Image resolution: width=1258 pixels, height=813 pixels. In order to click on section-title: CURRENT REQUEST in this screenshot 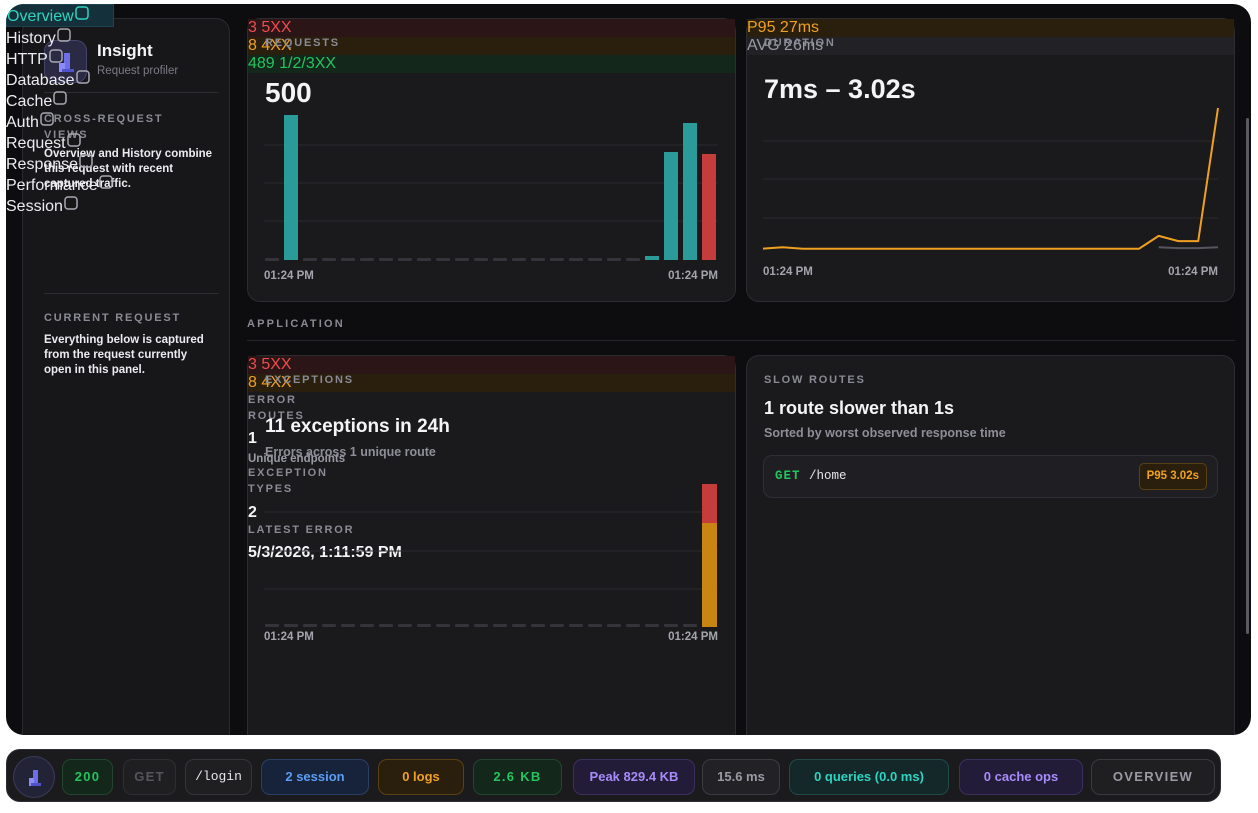, I will do `click(113, 318)`.